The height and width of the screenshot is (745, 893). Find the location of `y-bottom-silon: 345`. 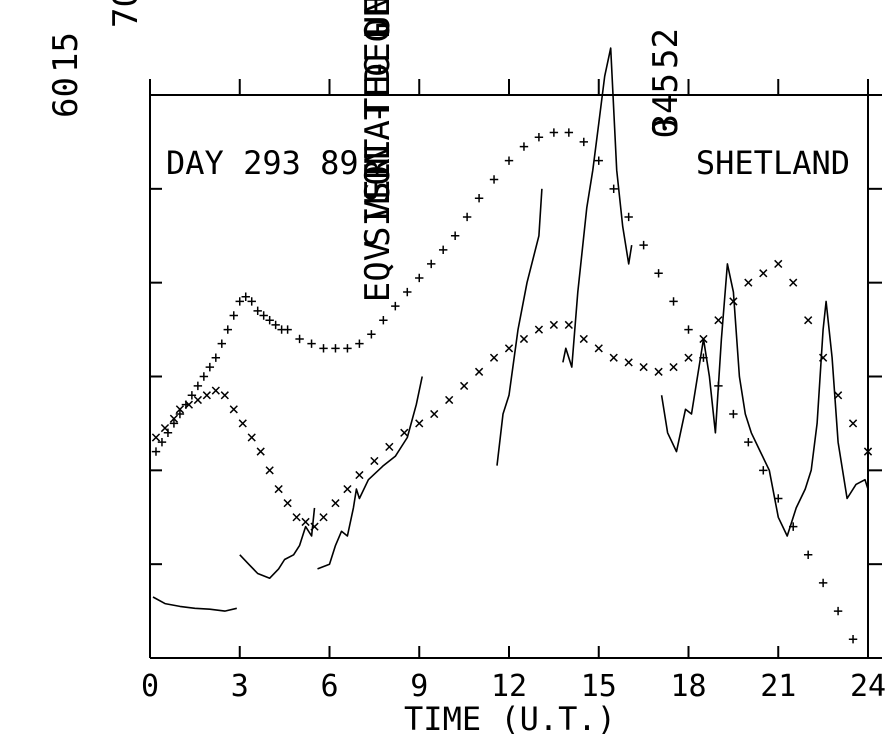

y-bottom-silon: 345 is located at coordinates (666, 103).